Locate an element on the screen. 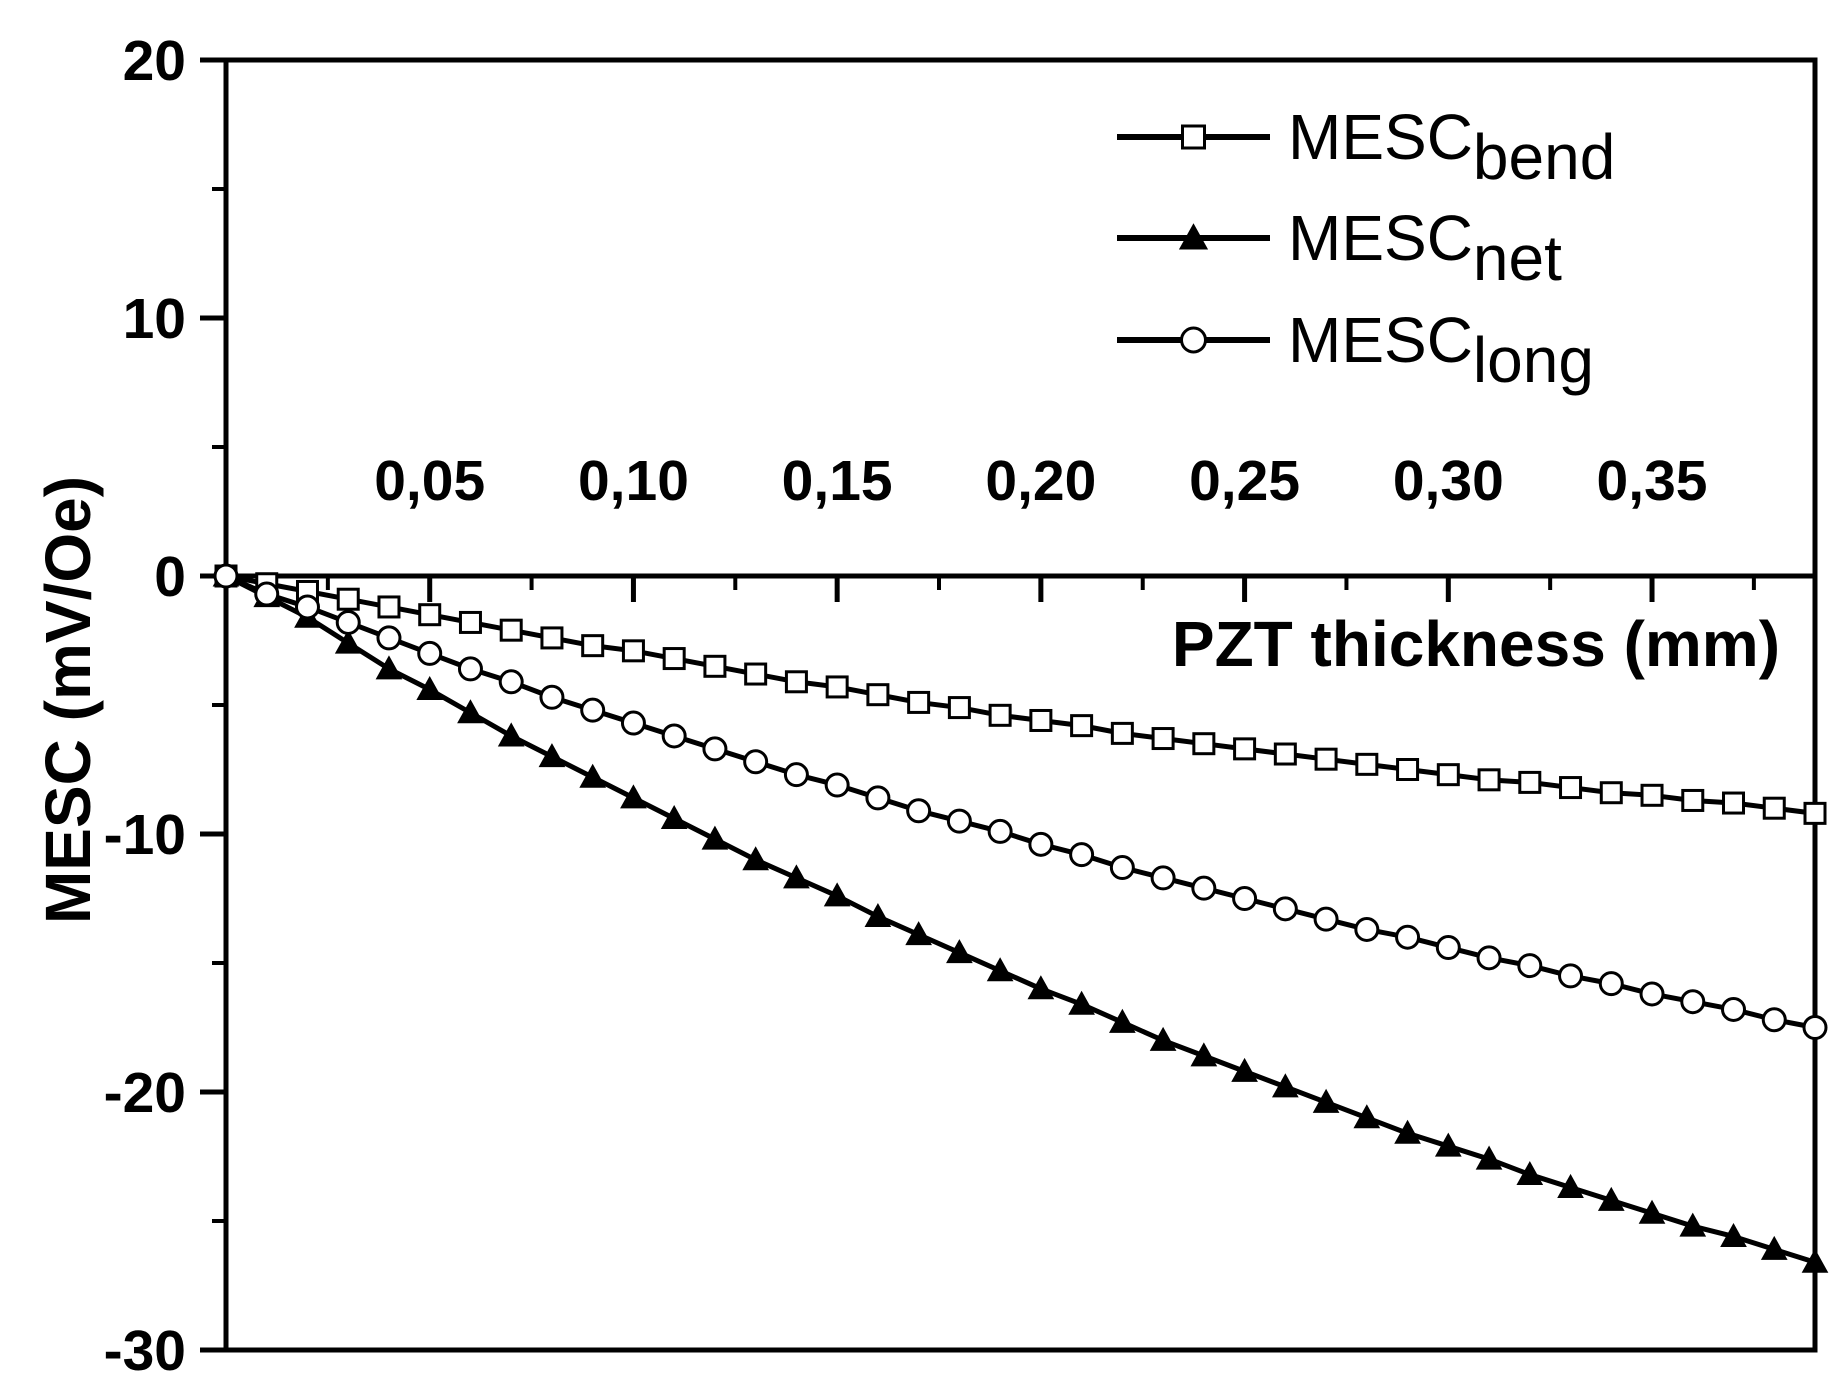 This screenshot has height=1379, width=1841. legend-item-long: MESClong is located at coordinates (1355, 350).